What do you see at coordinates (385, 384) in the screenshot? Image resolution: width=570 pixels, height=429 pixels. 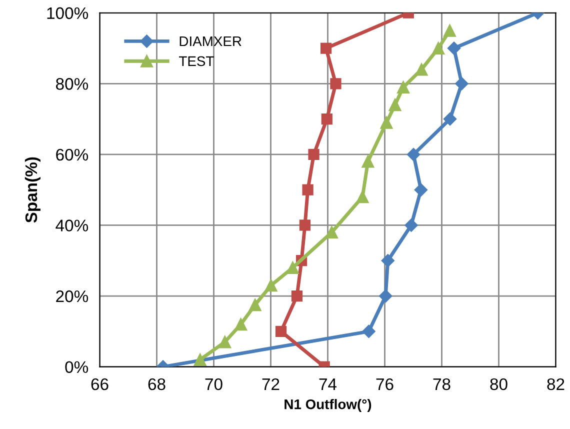 I see `x-tick-label: 76` at bounding box center [385, 384].